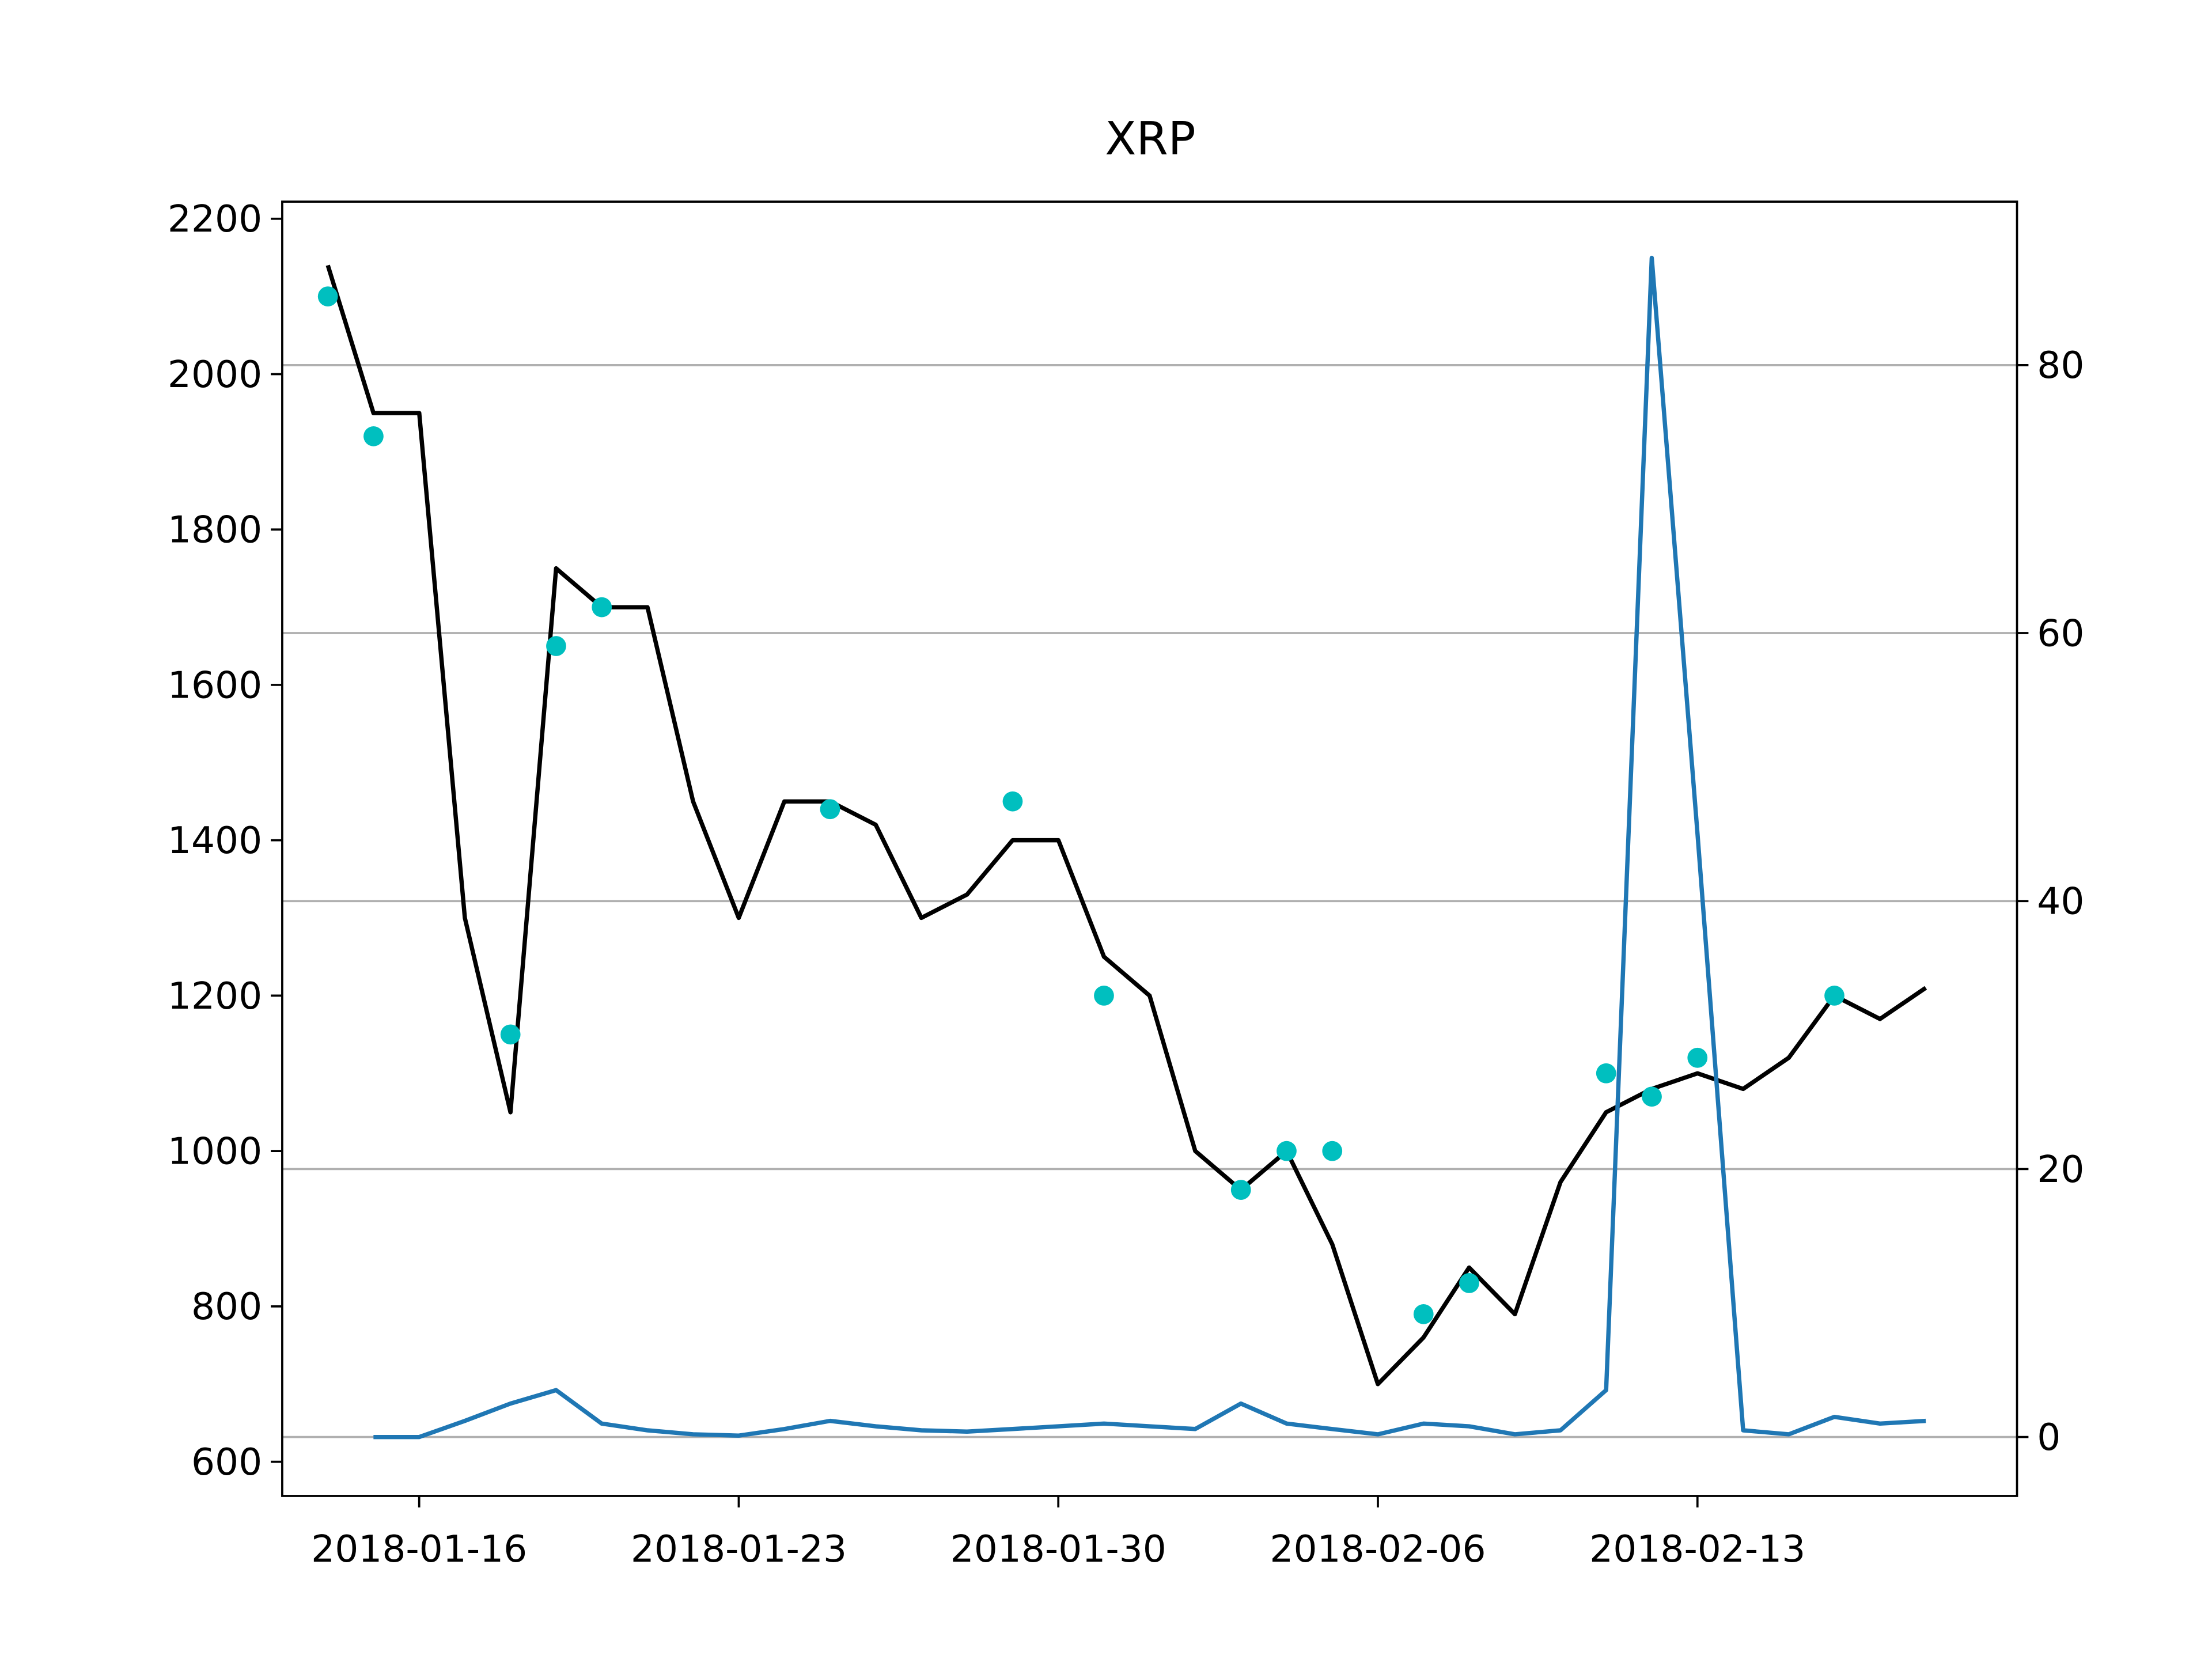  I want to click on y-tick-label: 1200, so click(215, 996).